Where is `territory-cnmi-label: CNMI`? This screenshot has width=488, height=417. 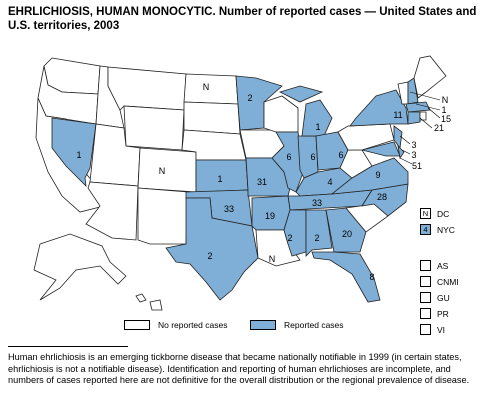
territory-cnmi-label: CNMI is located at coordinates (448, 281).